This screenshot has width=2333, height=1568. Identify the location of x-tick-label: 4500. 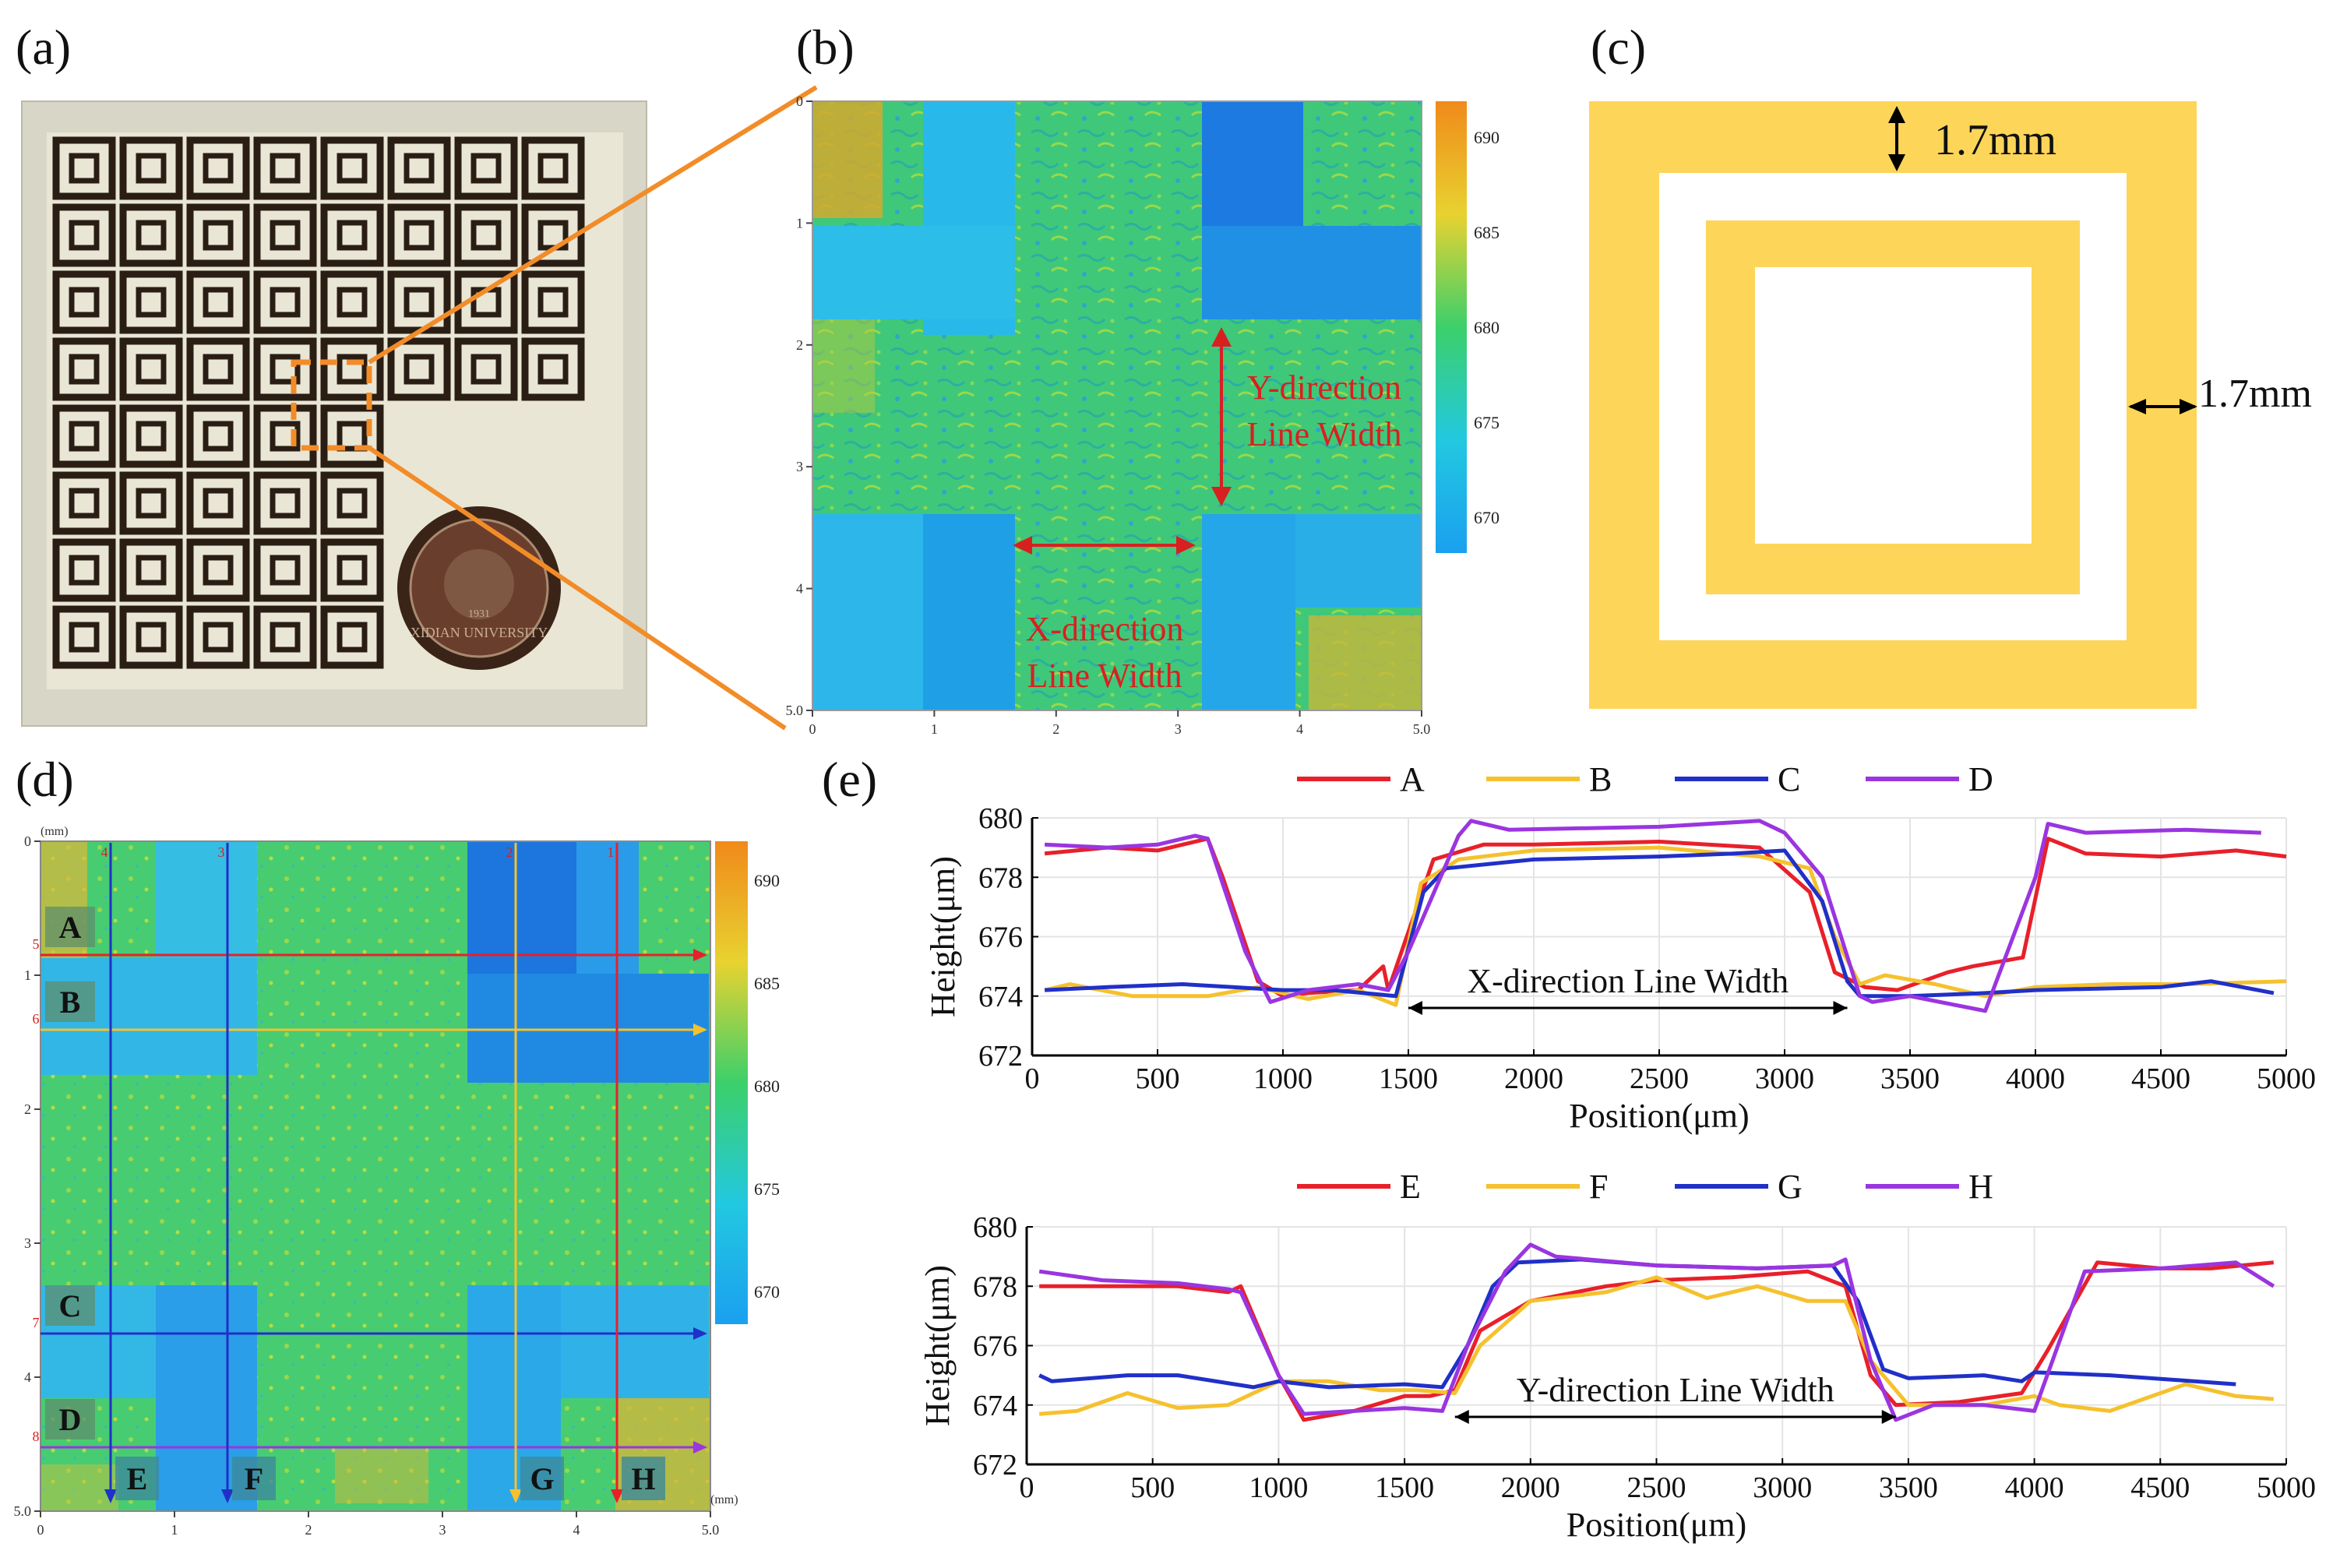
(2160, 1487).